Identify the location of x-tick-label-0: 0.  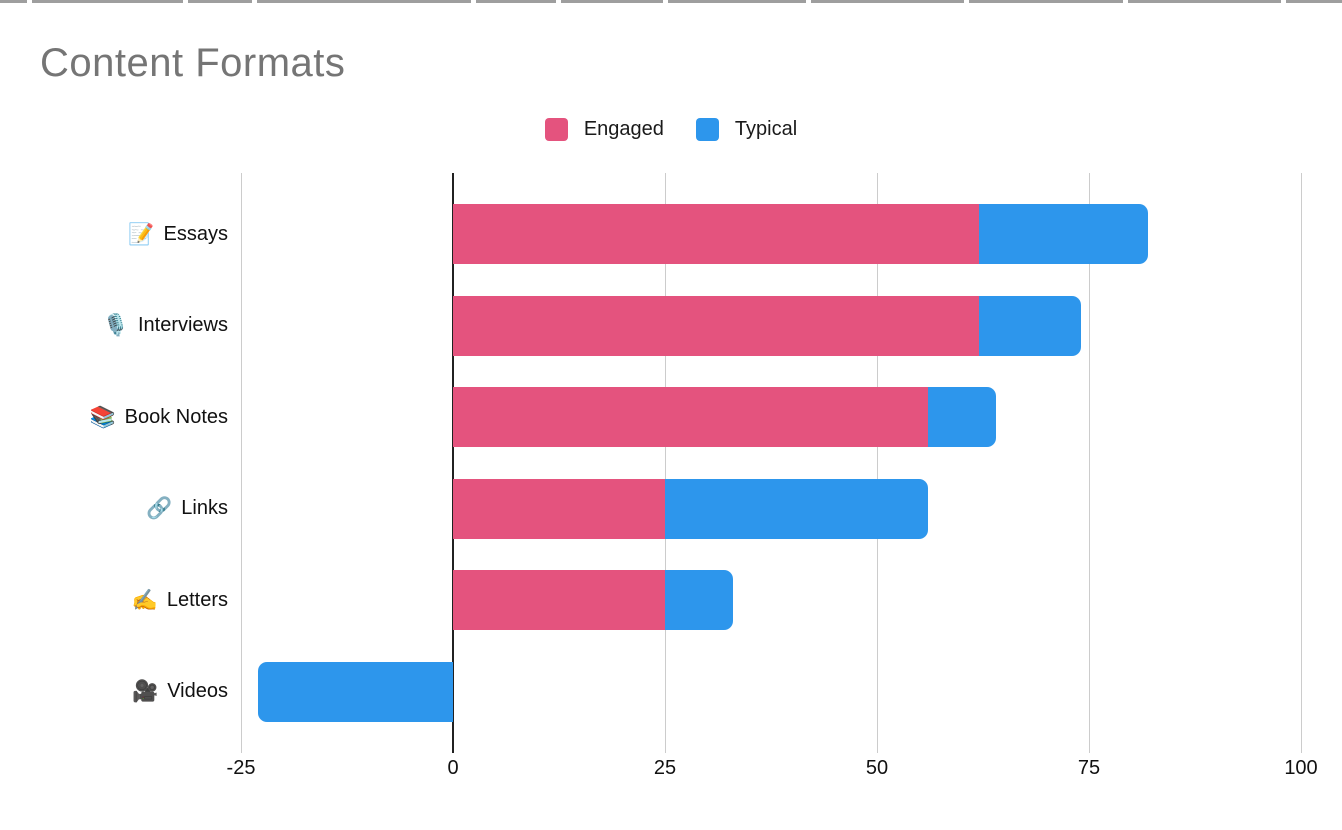
(453, 768).